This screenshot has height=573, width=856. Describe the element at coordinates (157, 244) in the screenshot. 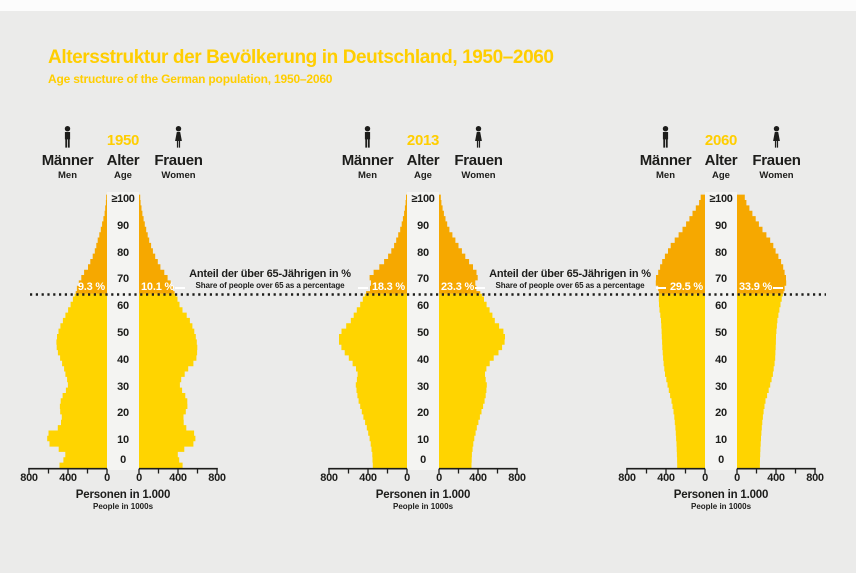

I see `pyramid-1950-women-over65` at that location.